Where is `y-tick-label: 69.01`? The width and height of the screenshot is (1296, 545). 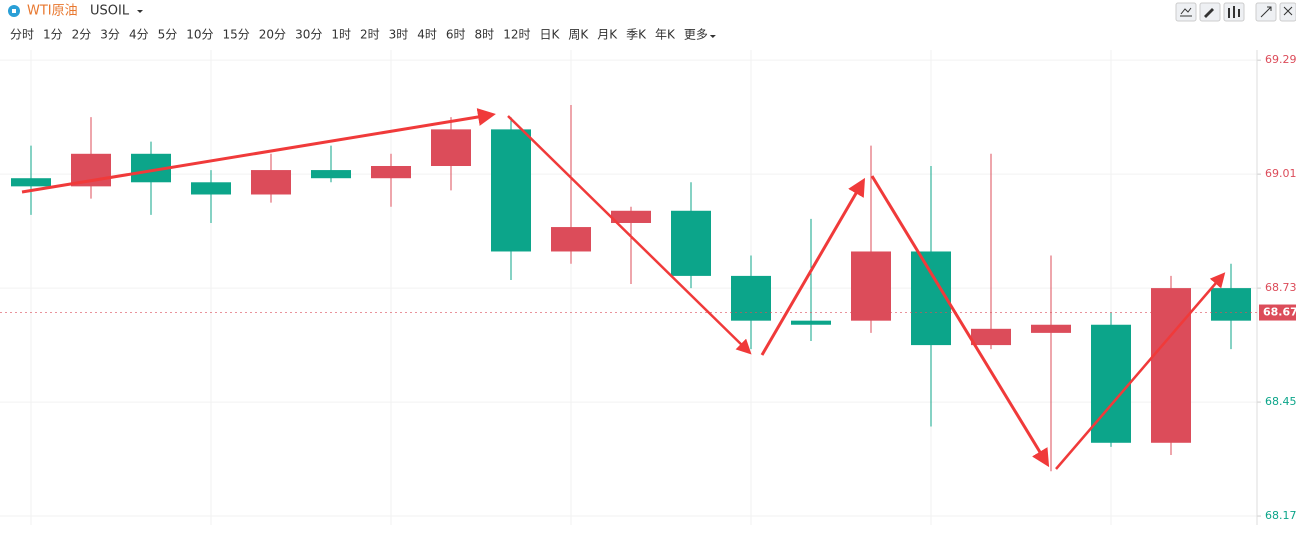
y-tick-label: 69.01 is located at coordinates (1280, 173).